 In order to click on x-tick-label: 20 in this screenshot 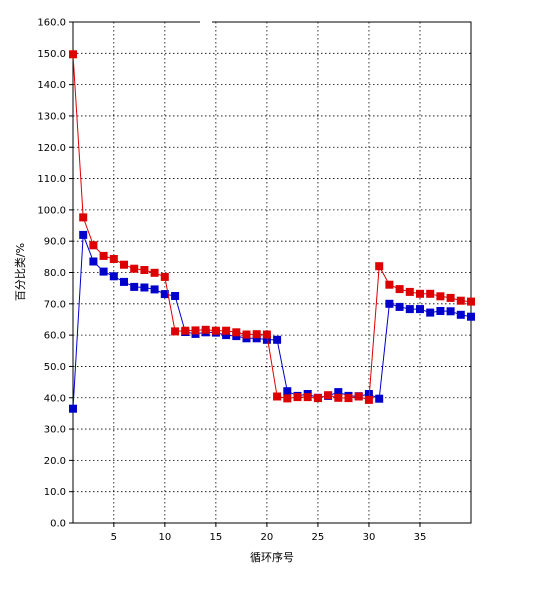, I will do `click(267, 537)`.